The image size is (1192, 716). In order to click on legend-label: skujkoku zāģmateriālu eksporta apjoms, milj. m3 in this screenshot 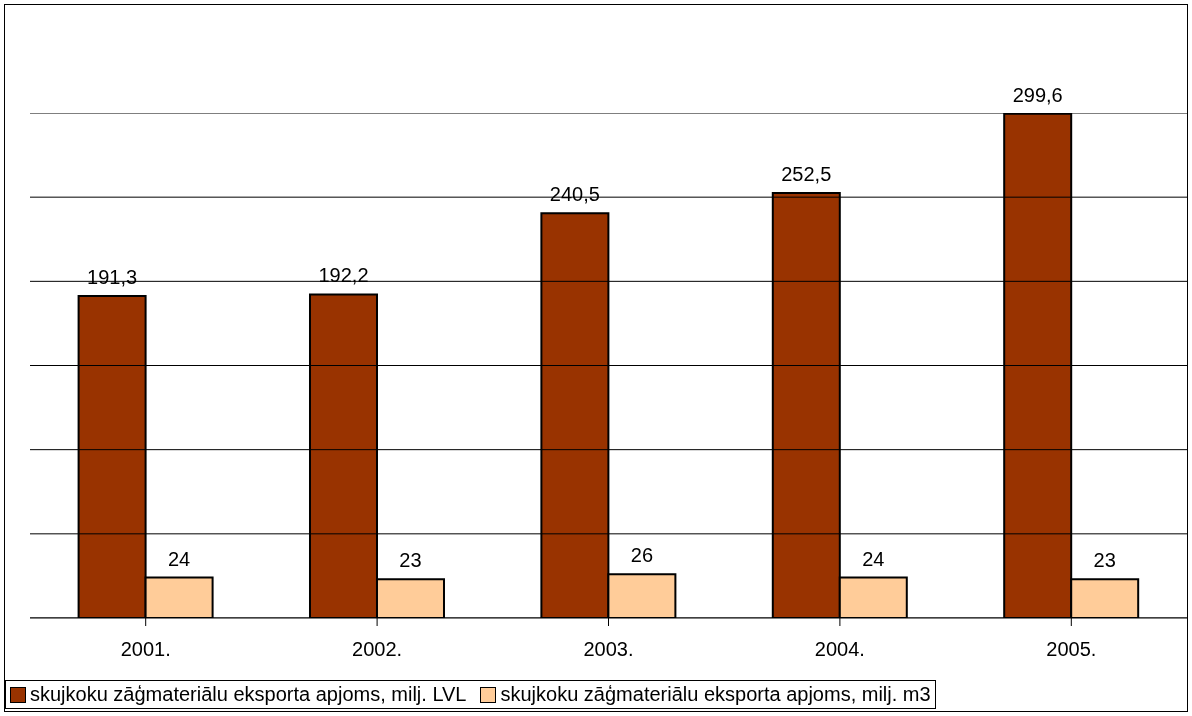, I will do `click(715, 694)`.